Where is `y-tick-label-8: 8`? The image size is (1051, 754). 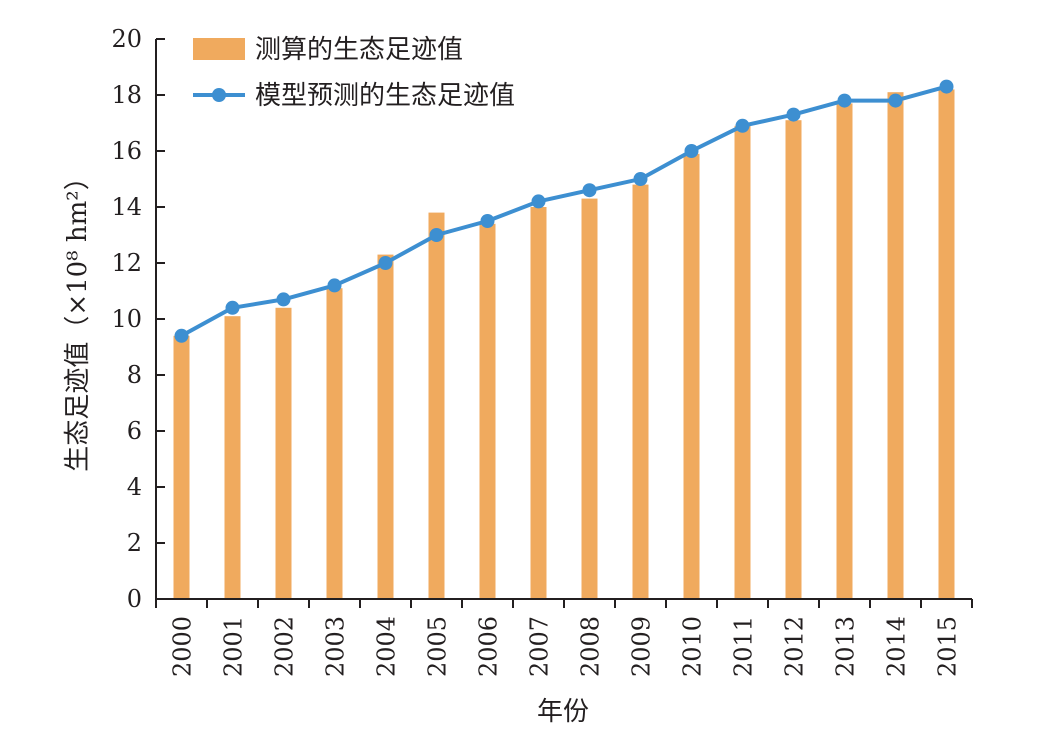 y-tick-label-8: 8 is located at coordinates (134, 375).